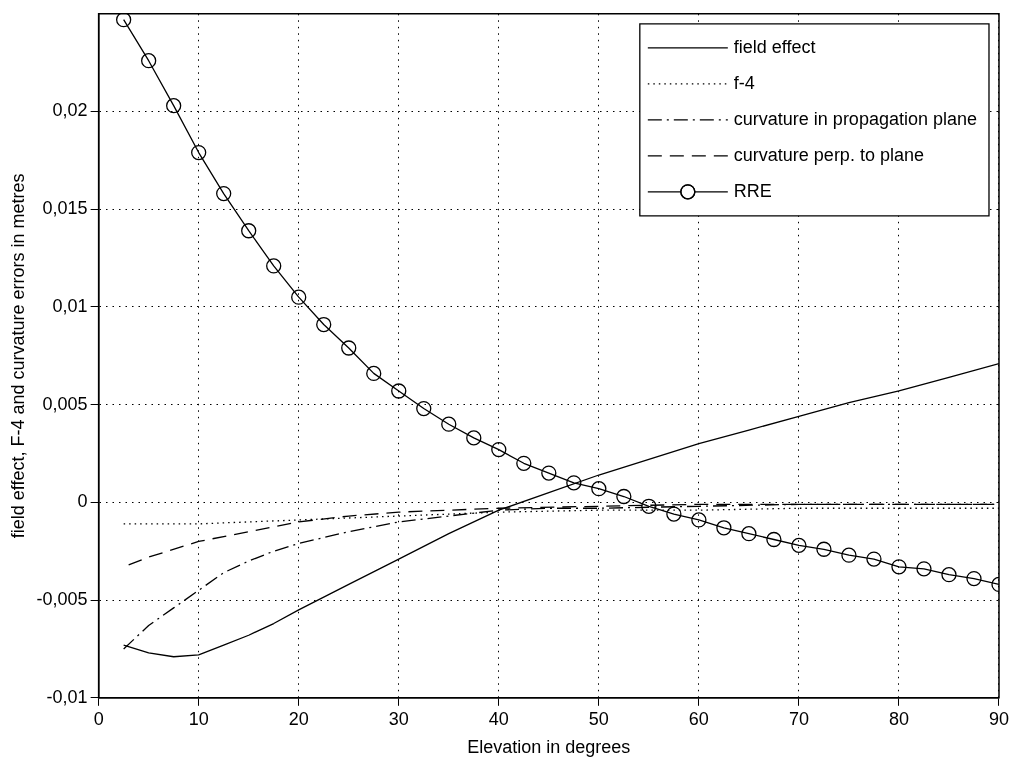  Describe the element at coordinates (998, 718) in the screenshot. I see `x-tick-label: 90` at that location.